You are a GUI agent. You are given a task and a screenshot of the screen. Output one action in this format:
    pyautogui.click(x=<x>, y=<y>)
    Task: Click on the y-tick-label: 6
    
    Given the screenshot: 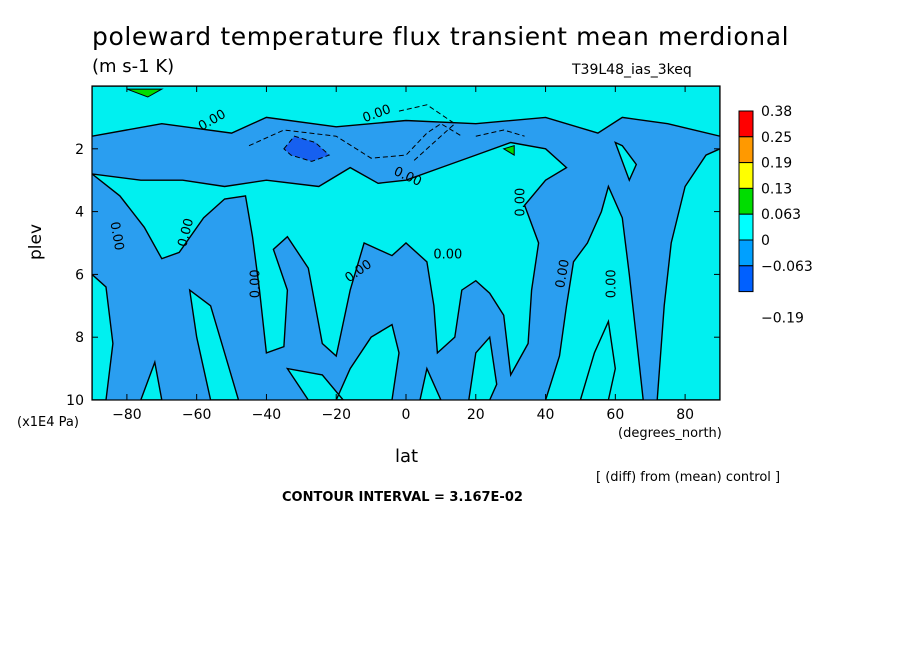 What is the action you would take?
    pyautogui.click(x=79, y=275)
    